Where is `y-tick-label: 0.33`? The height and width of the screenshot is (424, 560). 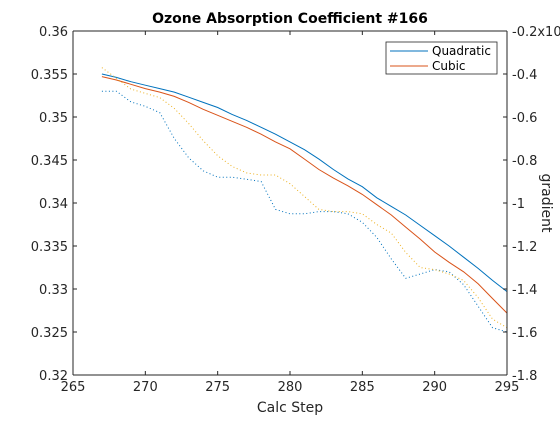
y-tick-label: 0.33 is located at coordinates (53, 290).